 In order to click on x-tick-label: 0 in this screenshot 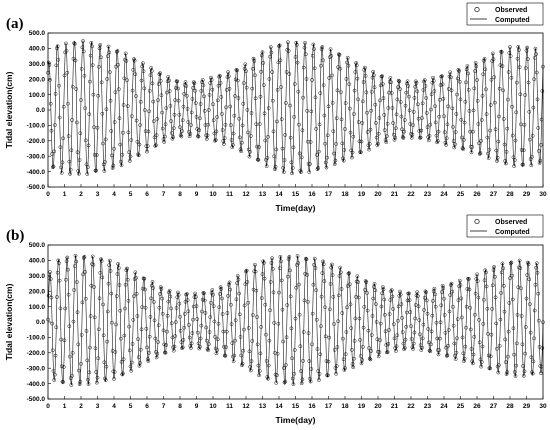, I will do `click(48, 406)`.